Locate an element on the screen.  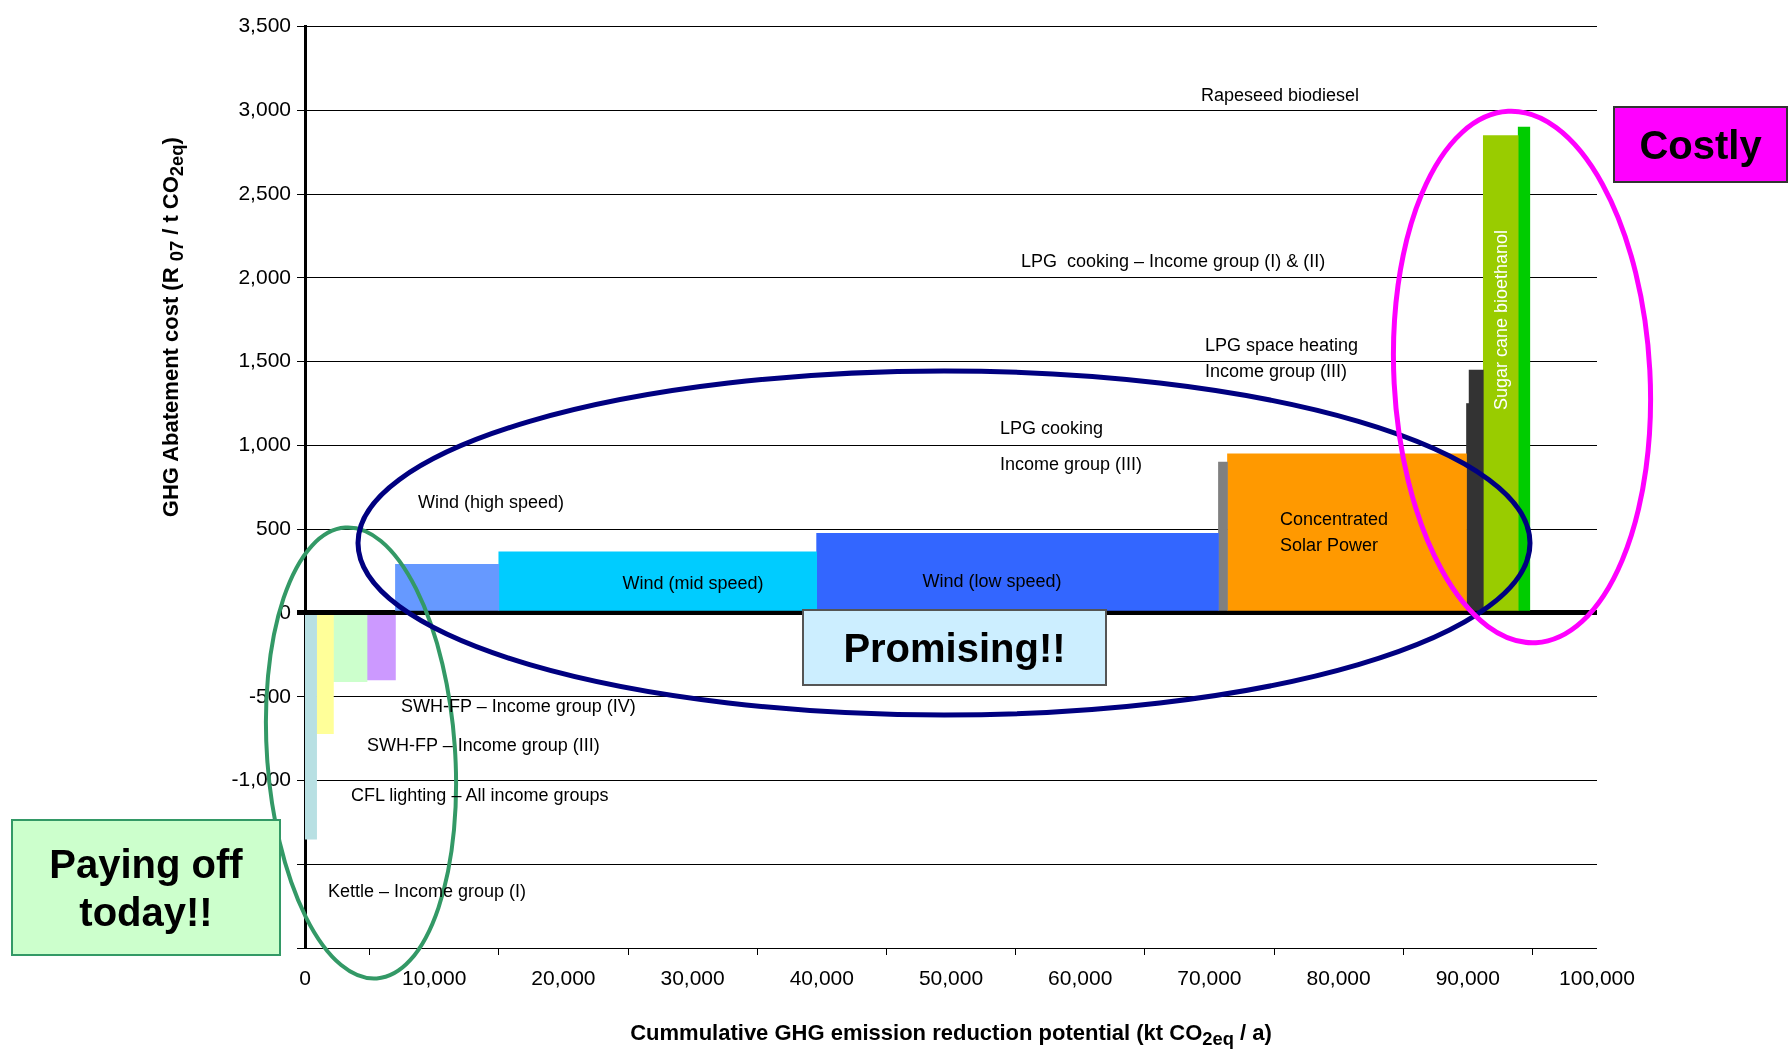
x-tick-label: 30,000 is located at coordinates (692, 978).